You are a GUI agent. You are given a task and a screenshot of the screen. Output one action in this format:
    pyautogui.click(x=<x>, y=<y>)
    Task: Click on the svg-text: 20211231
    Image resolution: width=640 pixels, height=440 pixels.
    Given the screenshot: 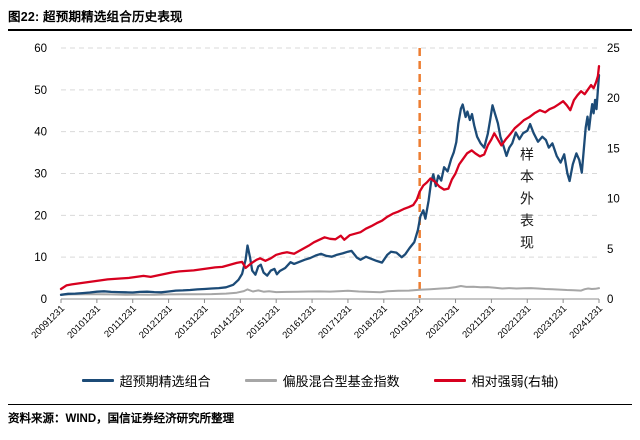 What is the action you would take?
    pyautogui.click(x=478, y=321)
    